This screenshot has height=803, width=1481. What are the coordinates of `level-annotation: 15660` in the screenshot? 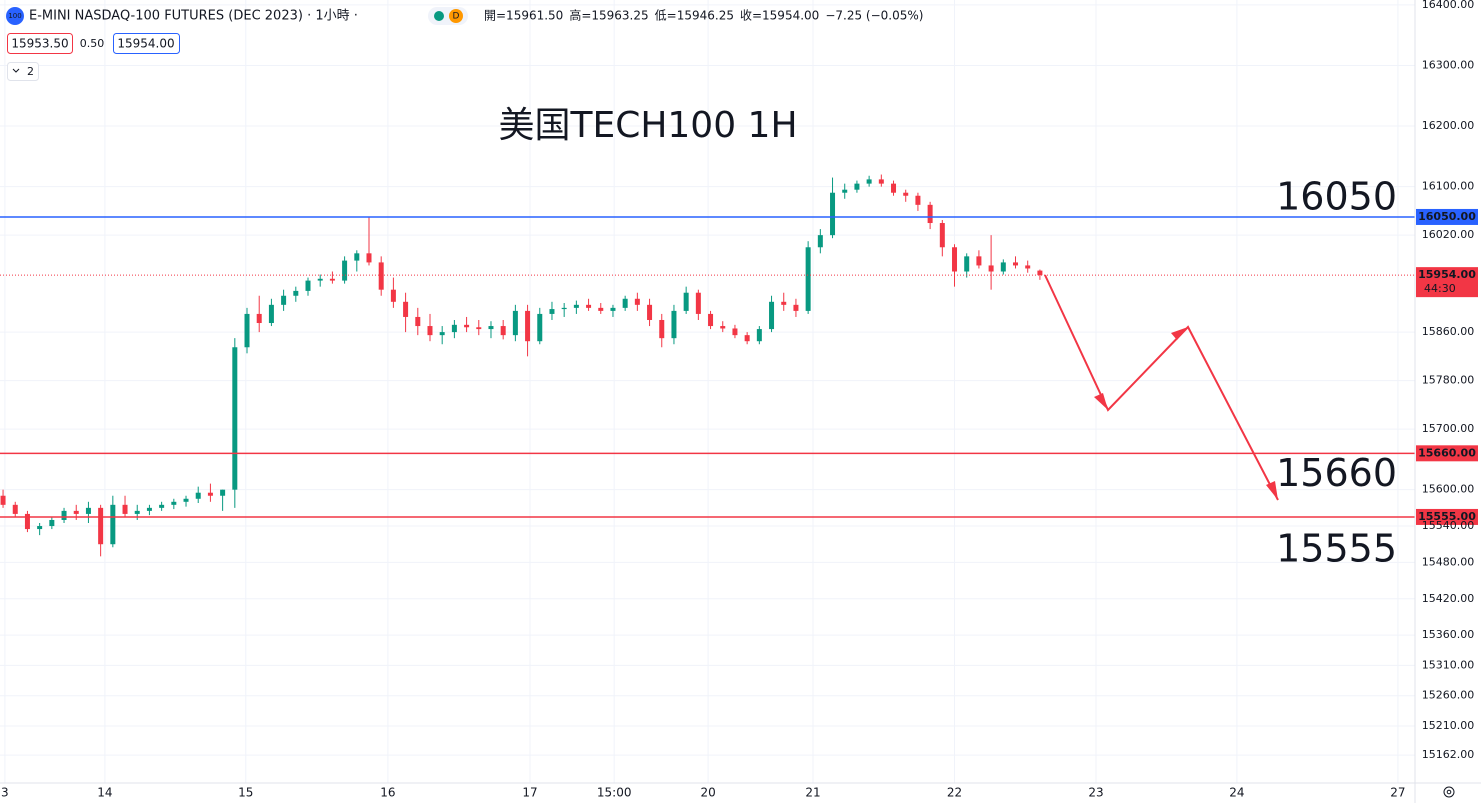 It's located at (1336, 473).